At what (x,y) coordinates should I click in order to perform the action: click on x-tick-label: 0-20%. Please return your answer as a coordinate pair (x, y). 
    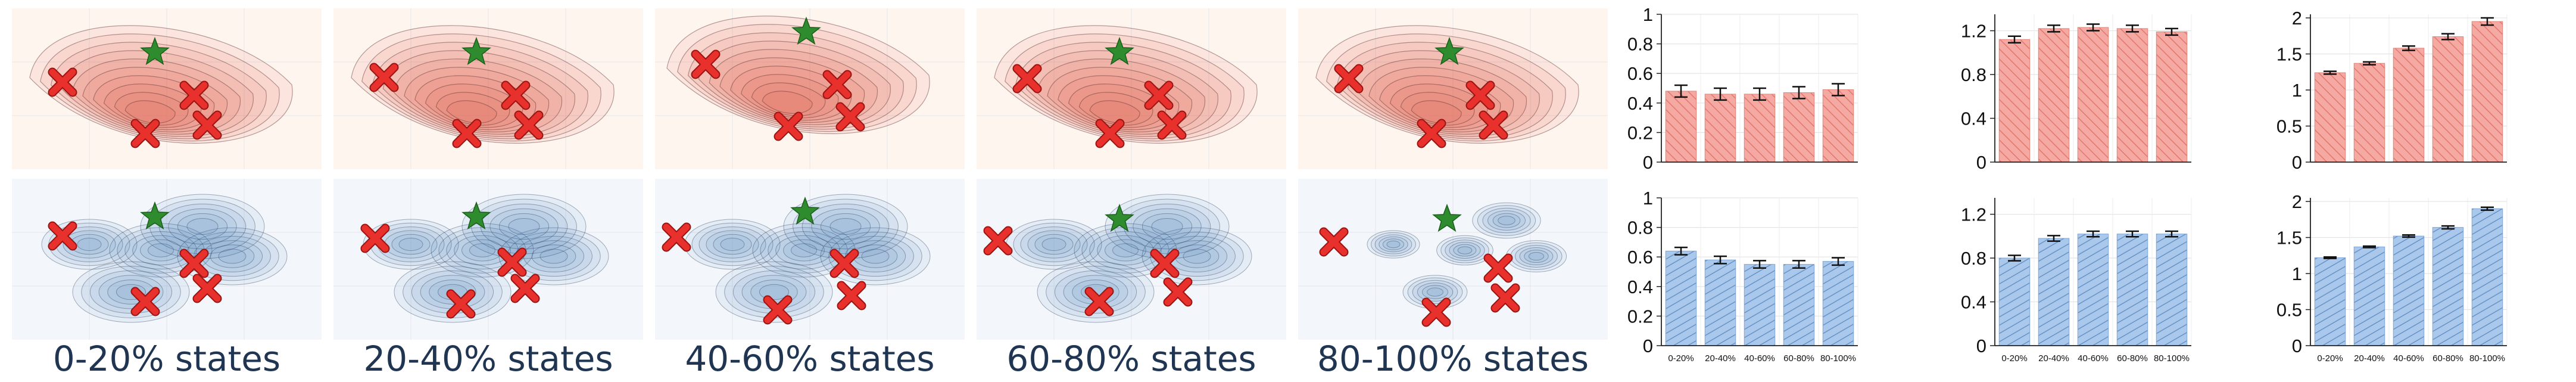
    Looking at the image, I should click on (2330, 357).